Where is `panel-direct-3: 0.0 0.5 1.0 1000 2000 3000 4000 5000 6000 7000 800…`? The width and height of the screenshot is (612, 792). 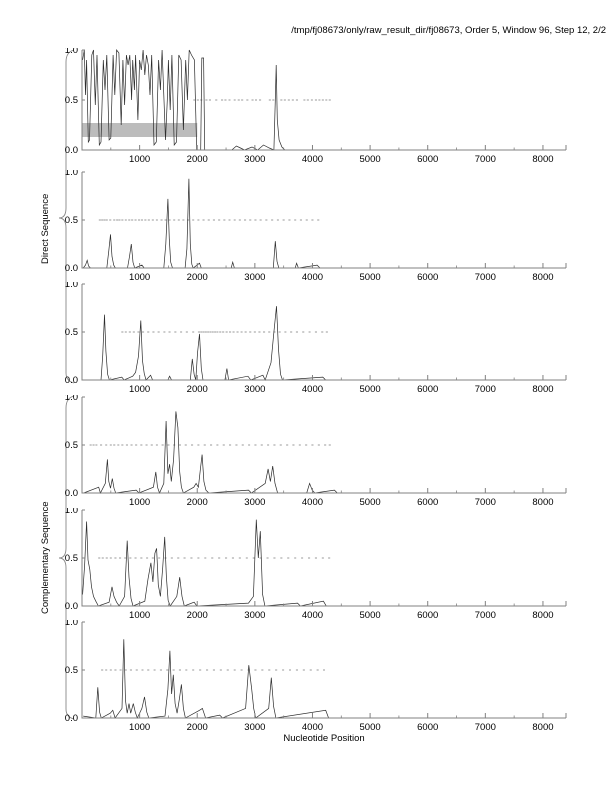
panel-direct-3: 0.0 0.5 1.0 1000 2000 3000 4000 5000 6000 7000 800… is located at coordinates (312, 339).